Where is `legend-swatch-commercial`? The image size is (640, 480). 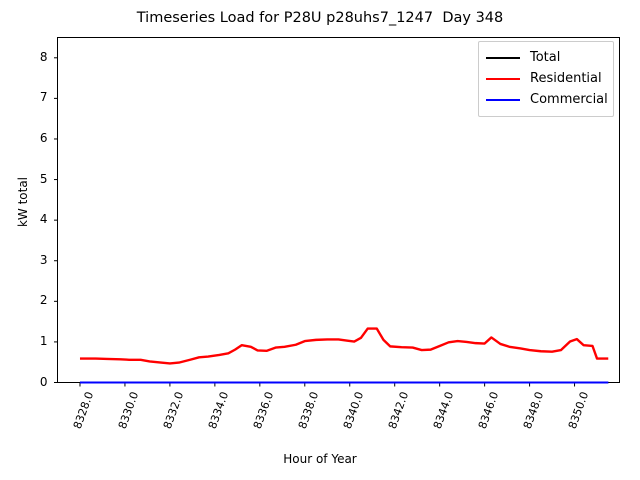
legend-swatch-commercial is located at coordinates (503, 99).